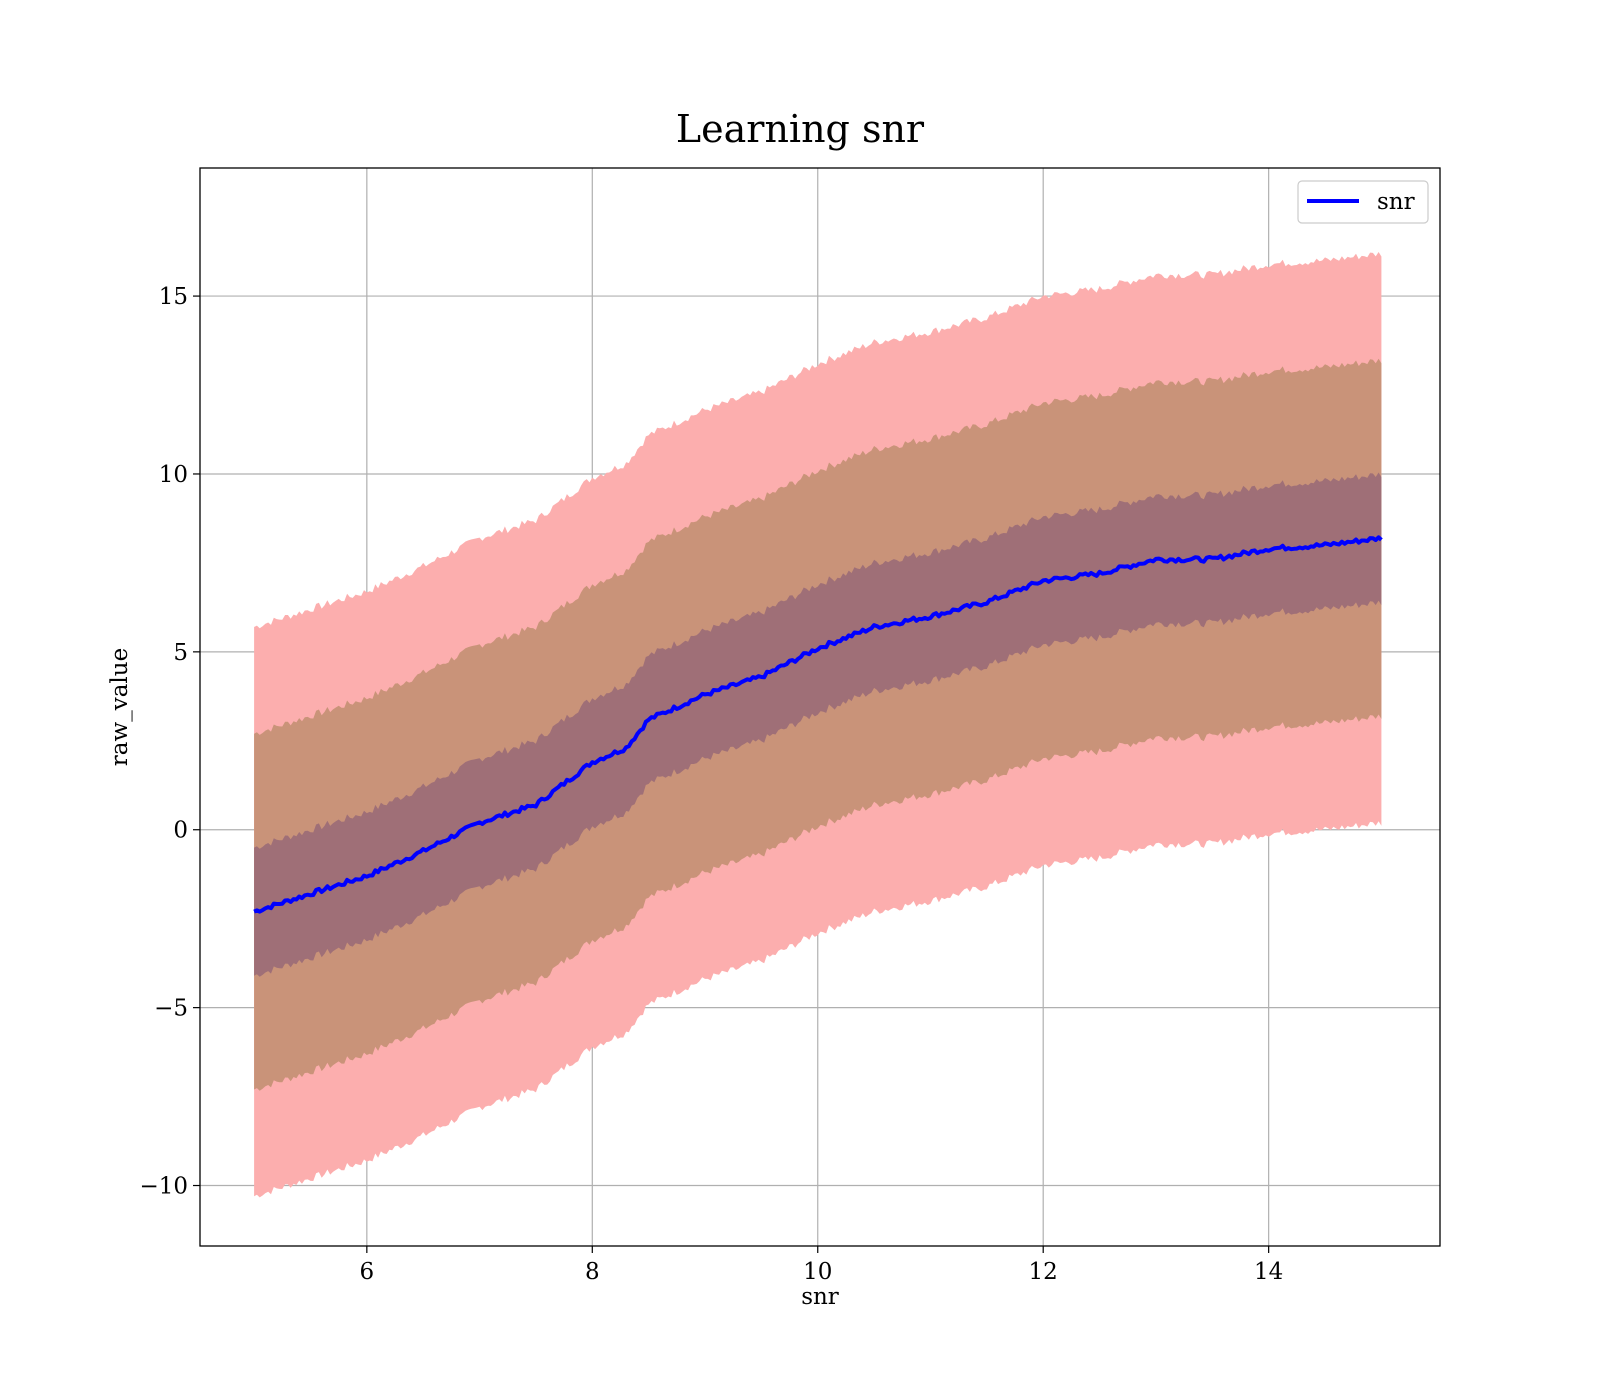 This screenshot has width=1600, height=1400. What do you see at coordinates (592, 1272) in the screenshot?
I see `x-tick-label: 8` at bounding box center [592, 1272].